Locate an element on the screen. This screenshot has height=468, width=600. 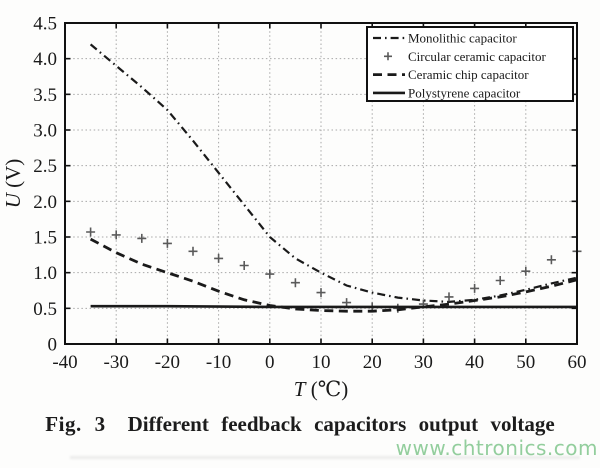
svg-text: -40 is located at coordinates (64, 362).